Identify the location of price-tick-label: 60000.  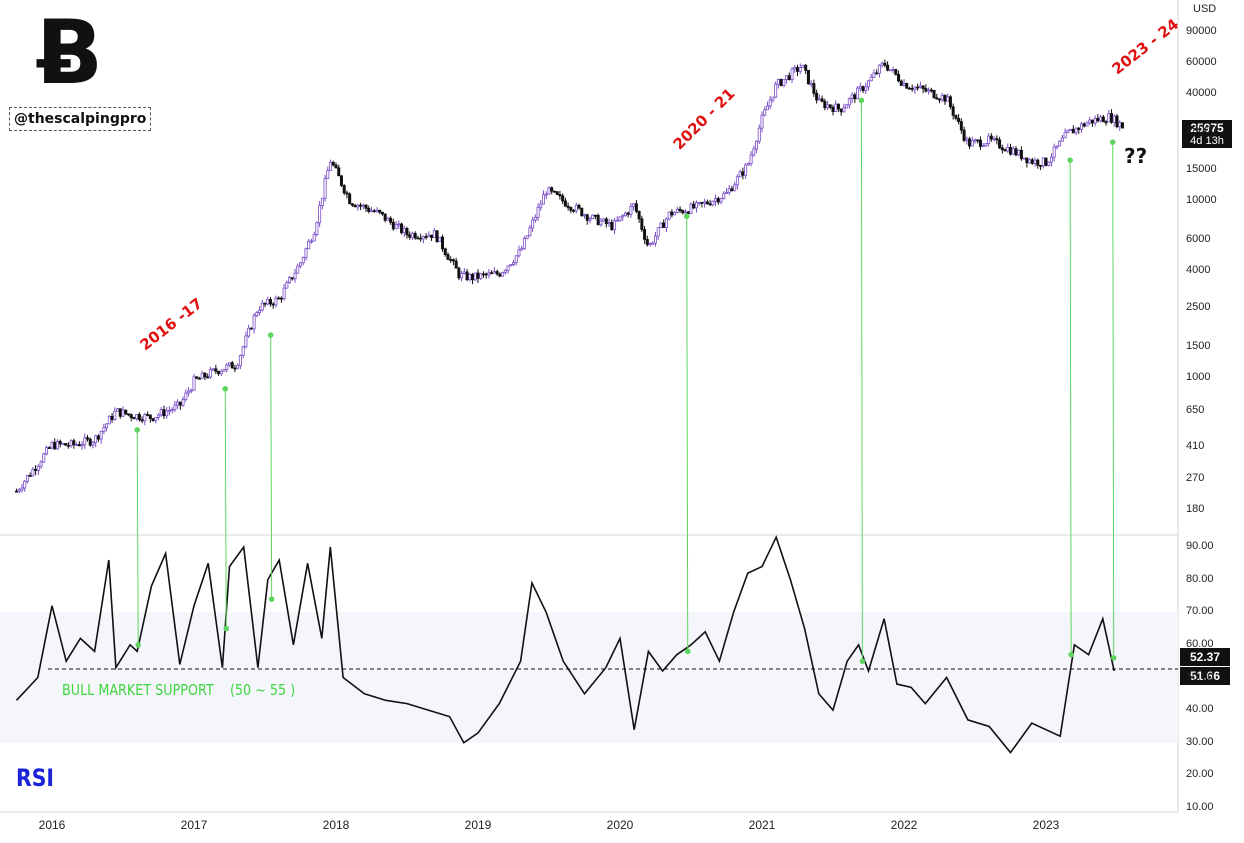
(1201, 62).